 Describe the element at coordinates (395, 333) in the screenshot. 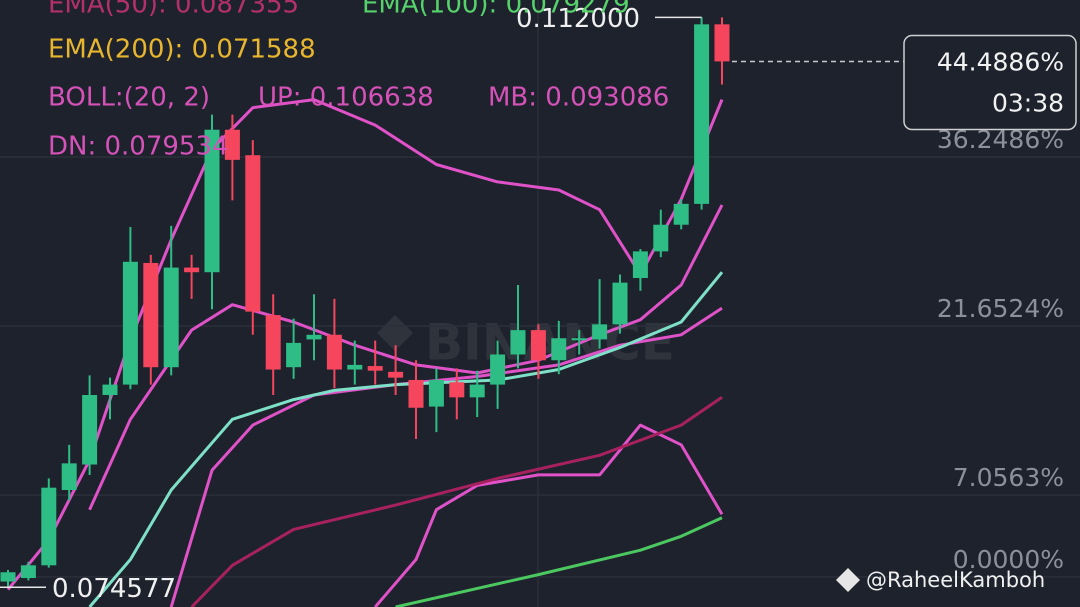

I see `watermark-logo` at that location.